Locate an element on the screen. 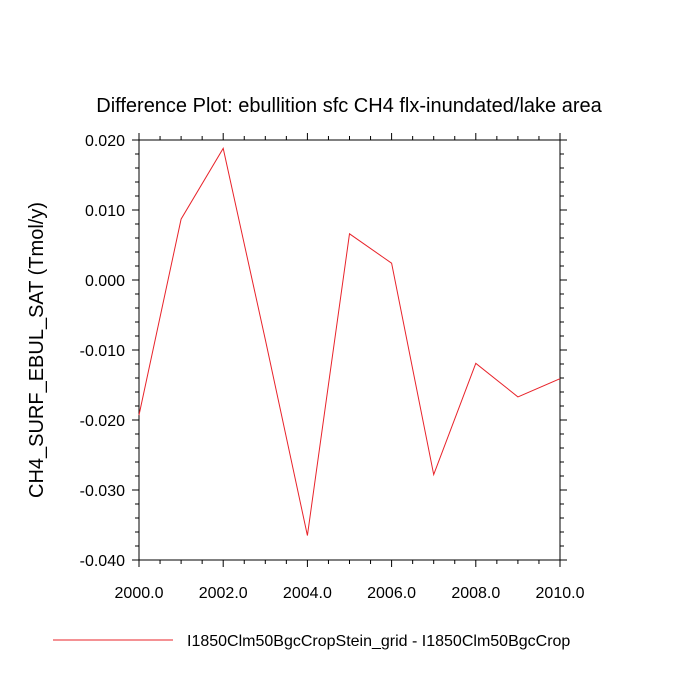 Image resolution: width=700 pixels, height=700 pixels. y-tick-label: -0.010 is located at coordinates (102, 351).